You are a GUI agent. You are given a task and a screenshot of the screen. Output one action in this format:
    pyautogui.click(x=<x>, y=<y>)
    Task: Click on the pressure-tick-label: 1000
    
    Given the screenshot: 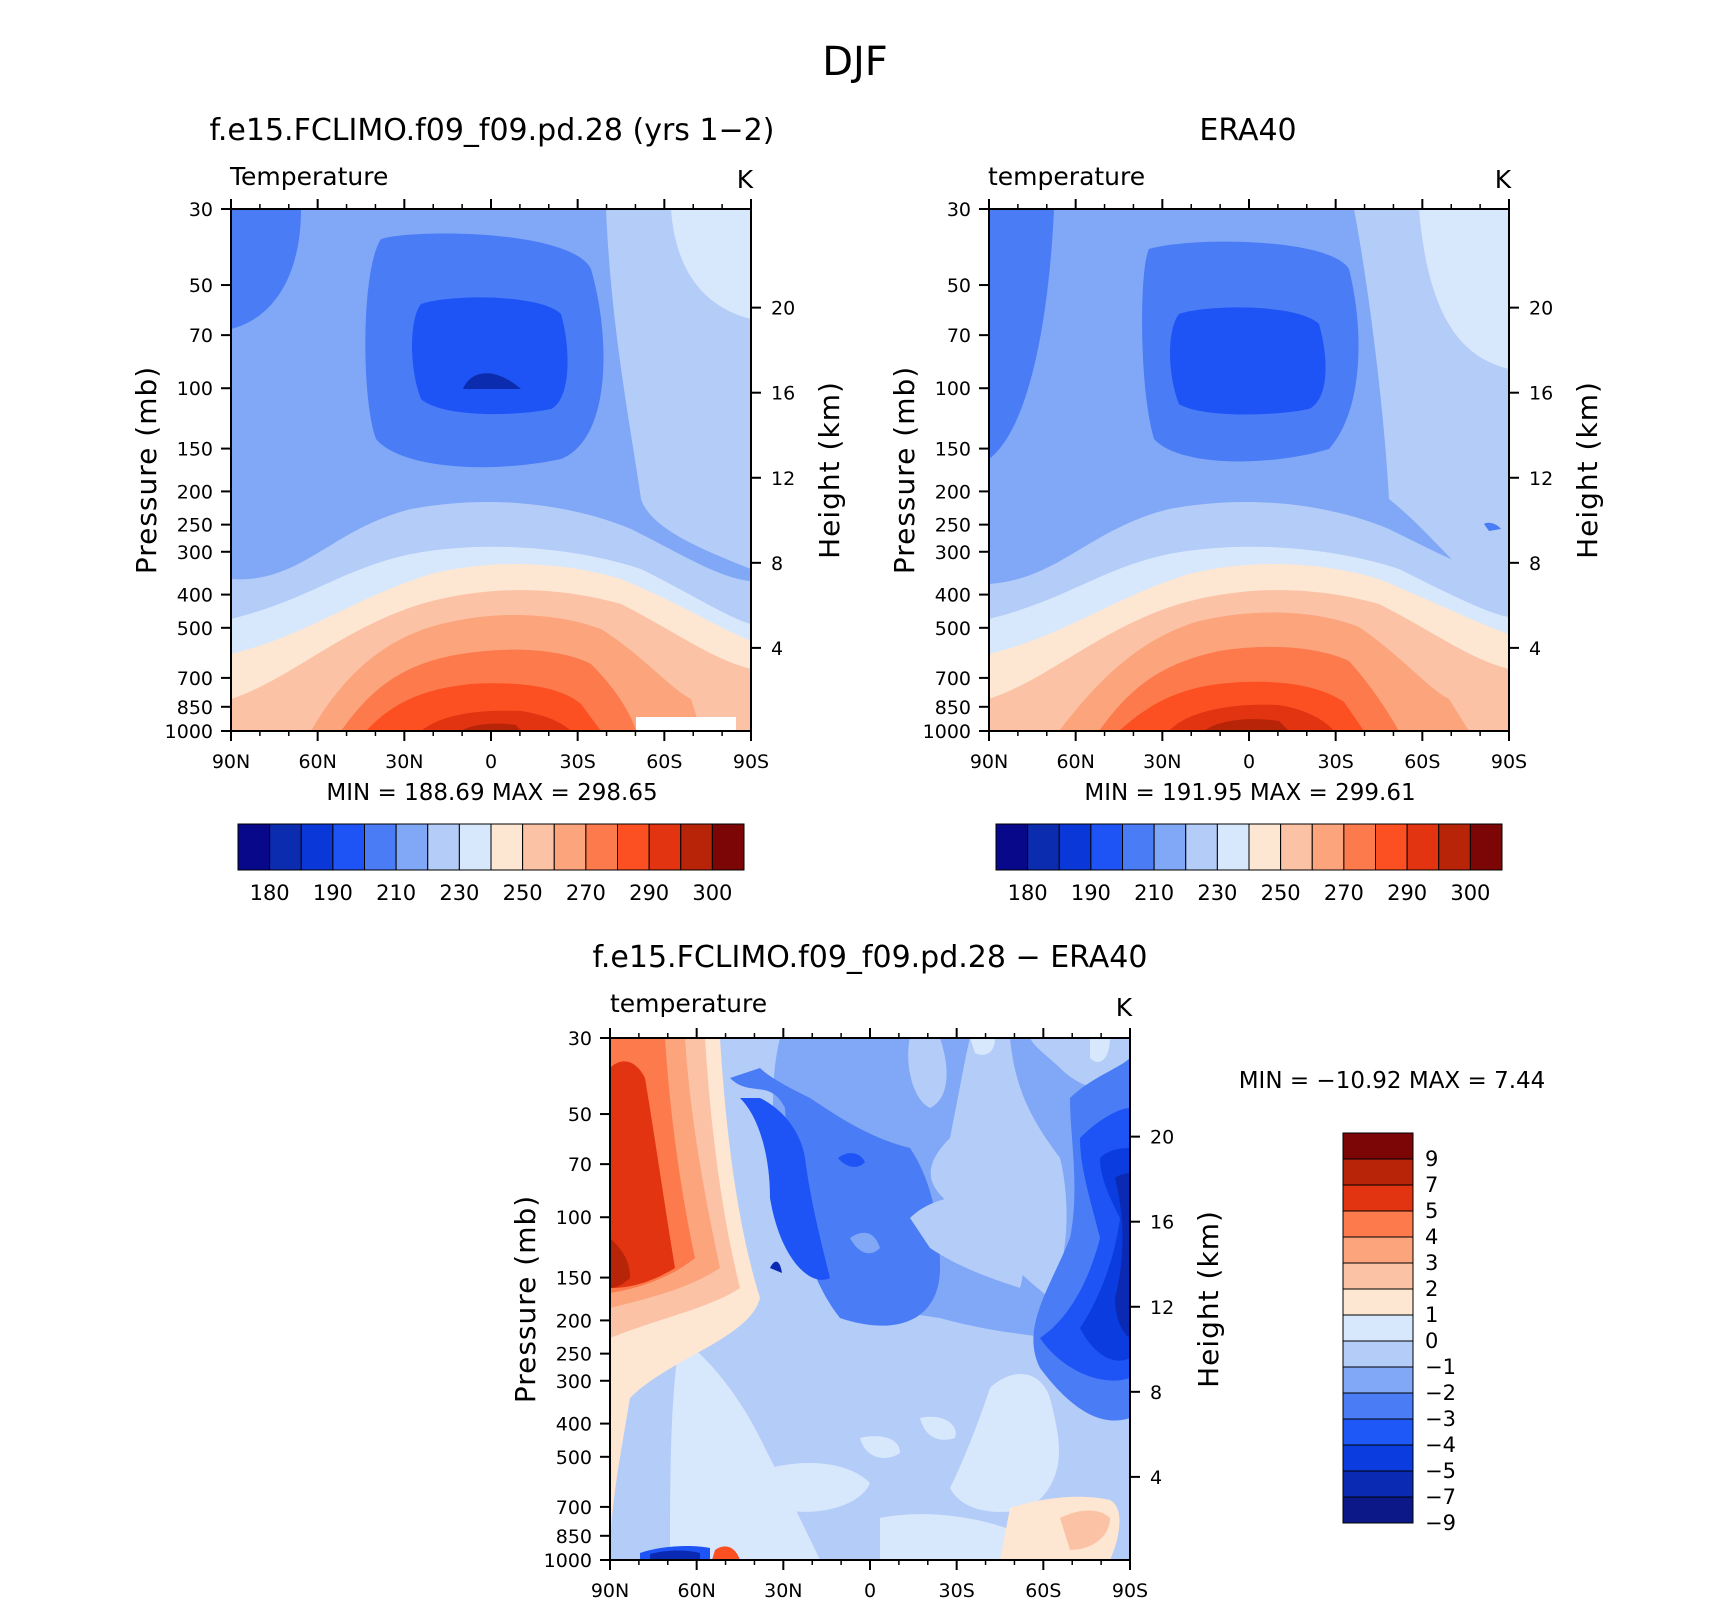 What is the action you would take?
    pyautogui.click(x=568, y=1561)
    